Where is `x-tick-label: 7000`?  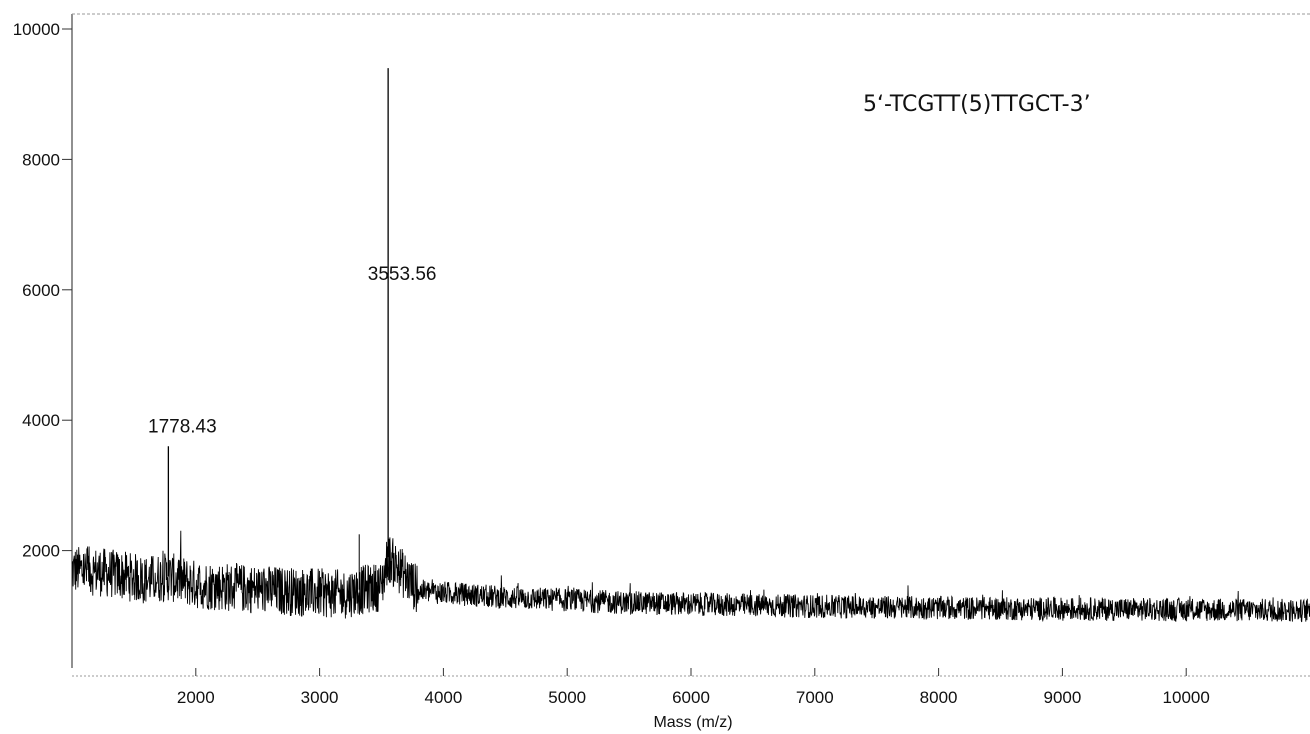
x-tick-label: 7000 is located at coordinates (815, 697).